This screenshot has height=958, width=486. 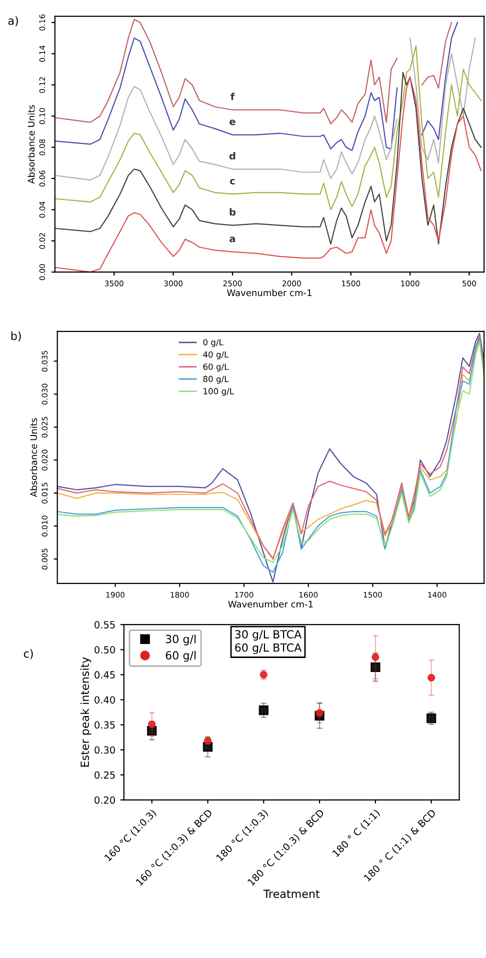 I want to click on y-tick-label: 0.35, so click(x=104, y=725).